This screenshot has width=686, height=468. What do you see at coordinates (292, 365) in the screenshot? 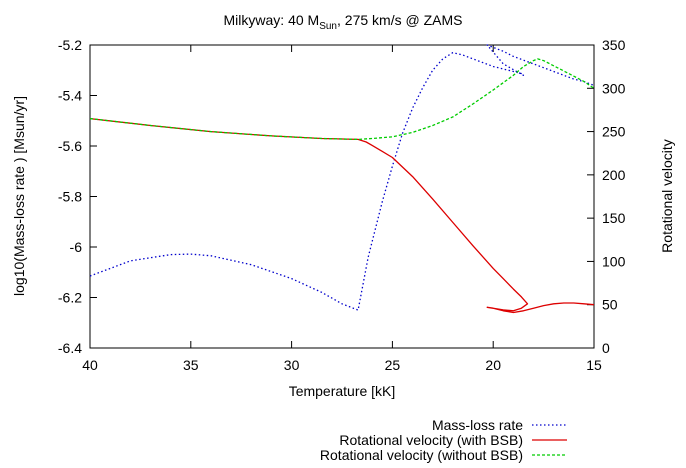
I see `x-tick-label: 30` at bounding box center [292, 365].